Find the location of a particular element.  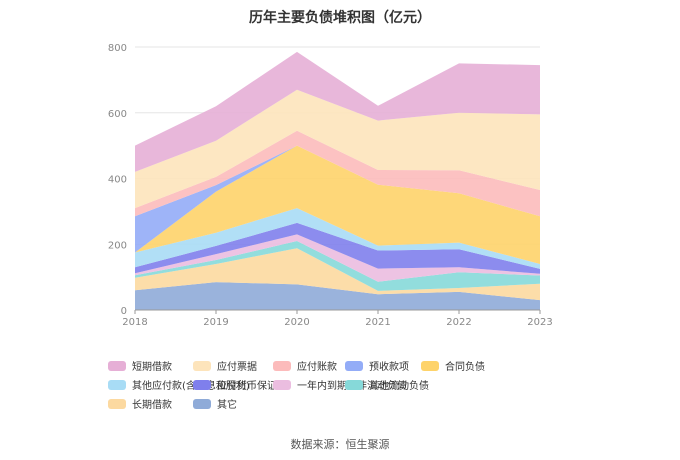

legend-item: 其他应付款(含利息和股利) is located at coordinates (179, 384).